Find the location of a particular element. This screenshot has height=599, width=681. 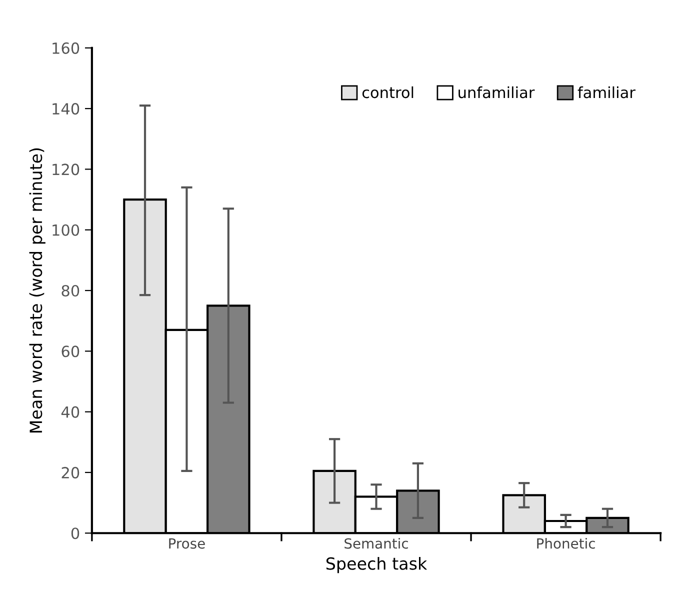

x-tick-label: Prose is located at coordinates (187, 543).